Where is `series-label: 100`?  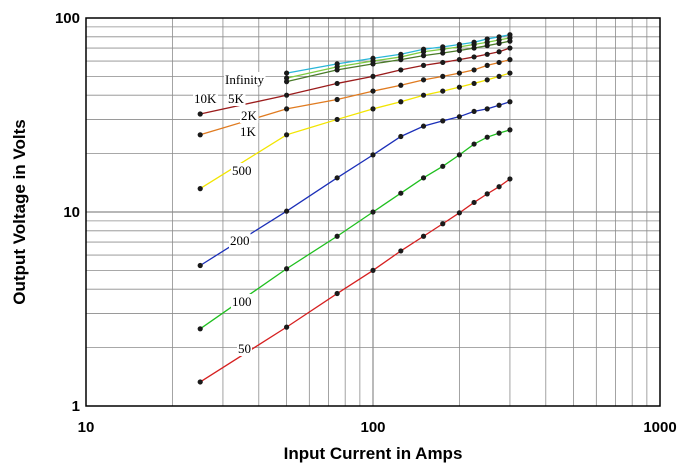
series-label: 100 is located at coordinates (242, 301).